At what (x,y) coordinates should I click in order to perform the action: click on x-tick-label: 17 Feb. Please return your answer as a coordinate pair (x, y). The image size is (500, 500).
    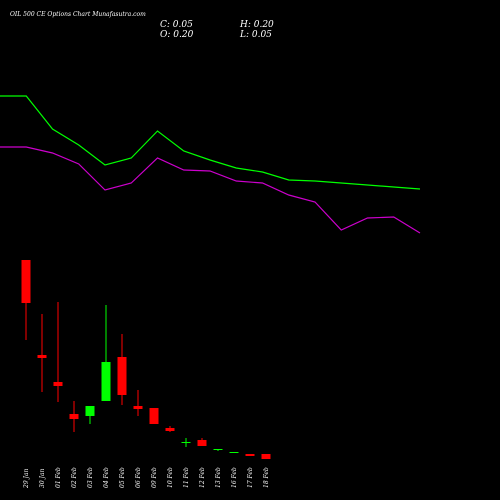
    Looking at the image, I should click on (250, 477).